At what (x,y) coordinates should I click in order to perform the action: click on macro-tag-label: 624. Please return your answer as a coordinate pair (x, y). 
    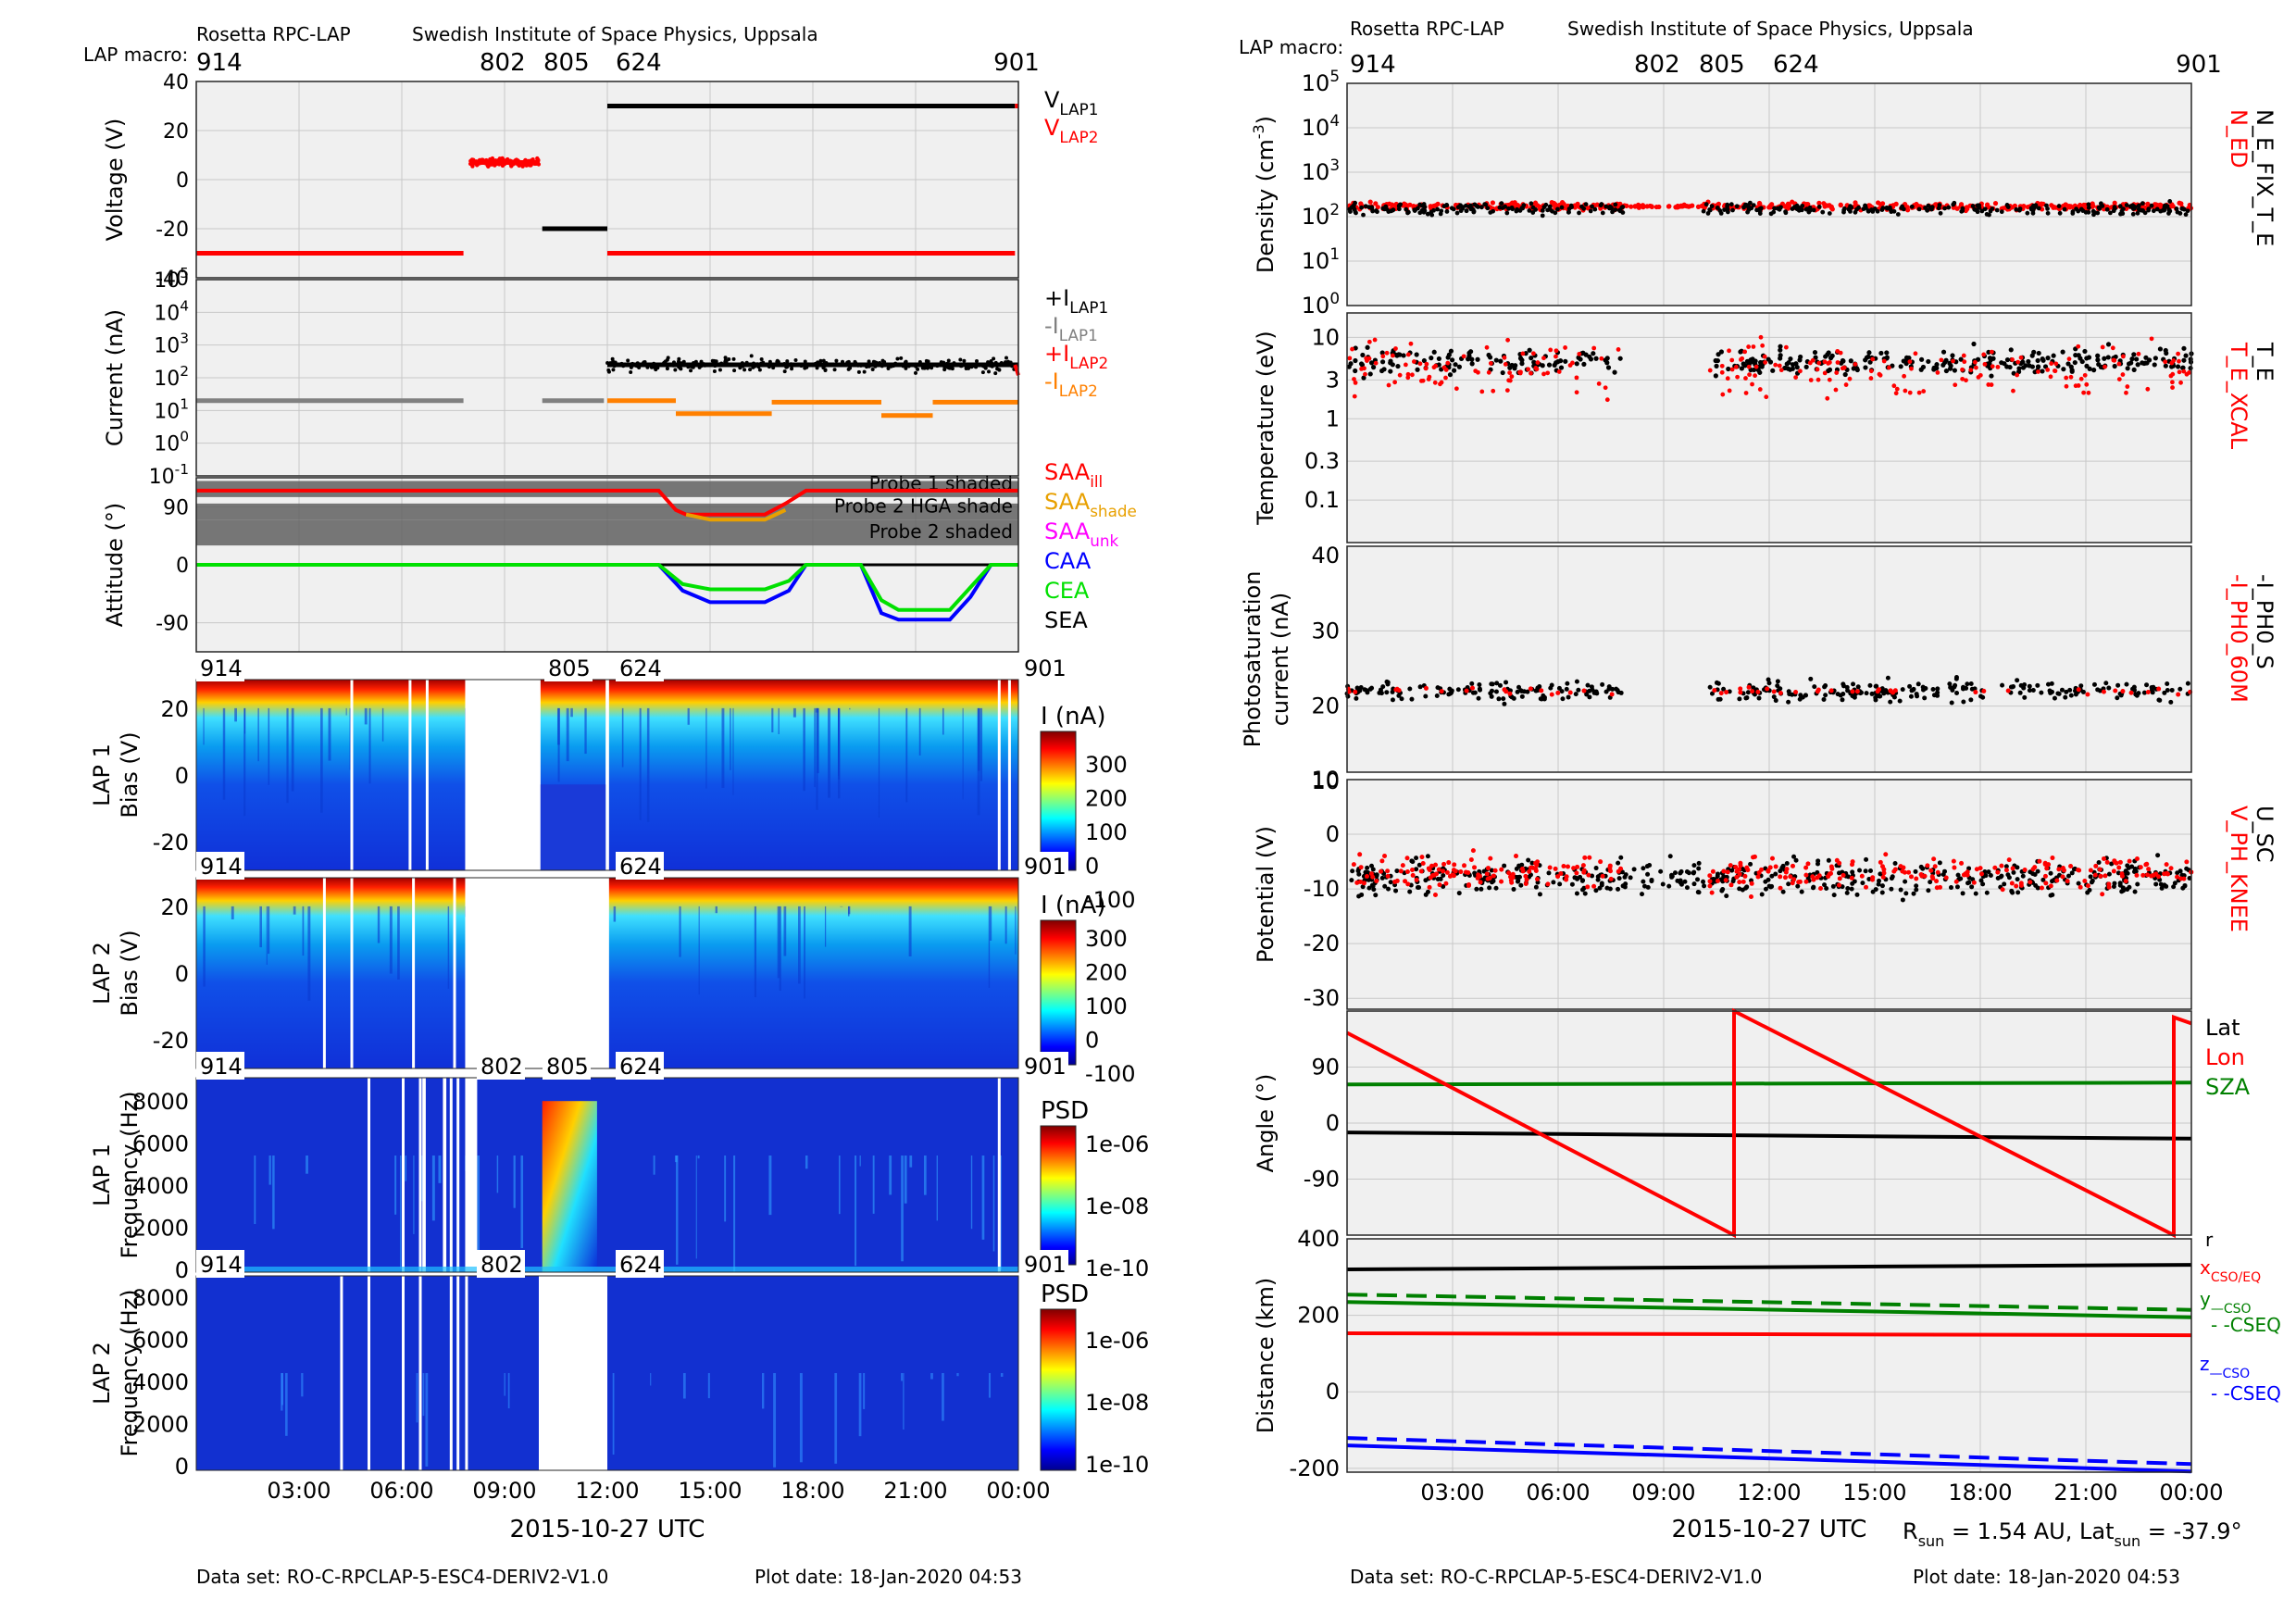
    Looking at the image, I should click on (640, 867).